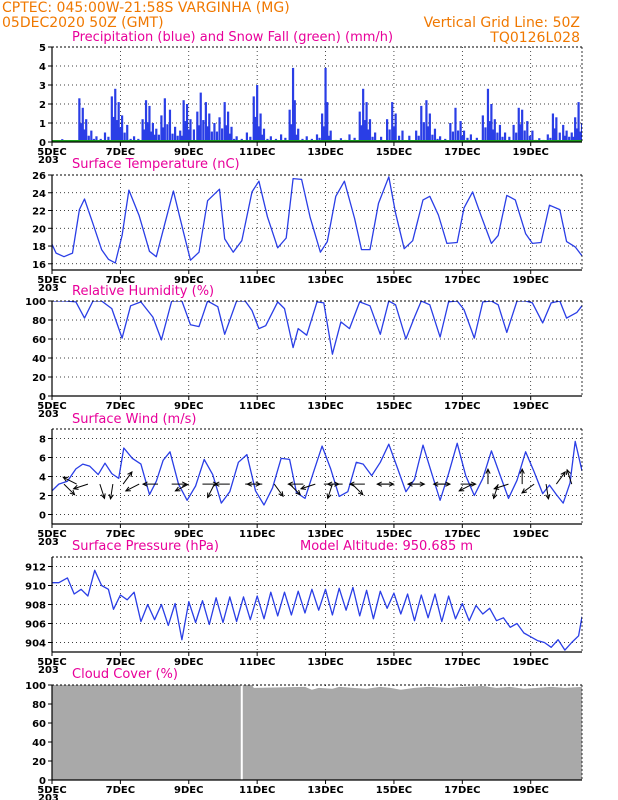  What do you see at coordinates (462, 406) in the screenshot?
I see `rh-xtick-label: 17DEC` at bounding box center [462, 406].